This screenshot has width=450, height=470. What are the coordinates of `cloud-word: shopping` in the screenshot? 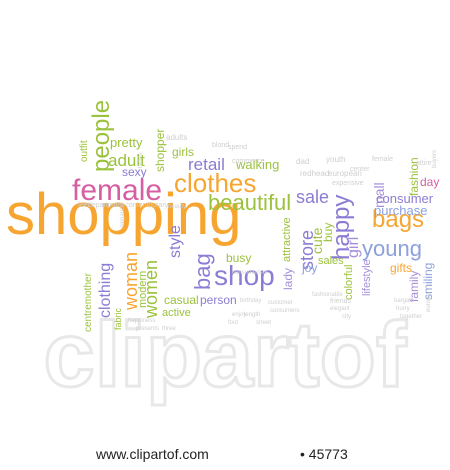 It's located at (124, 214).